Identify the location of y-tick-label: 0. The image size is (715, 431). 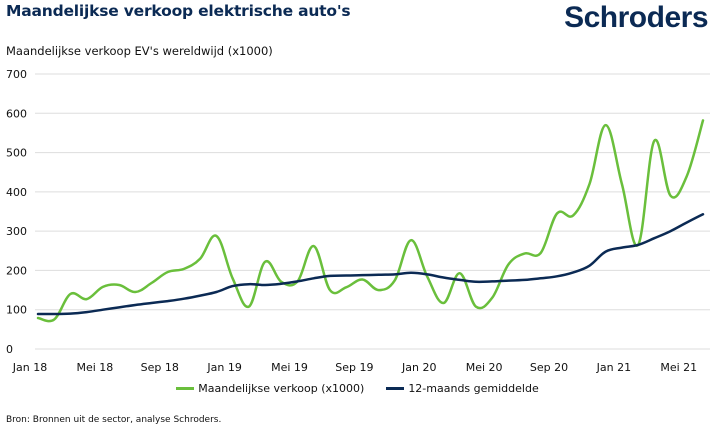
(9, 349).